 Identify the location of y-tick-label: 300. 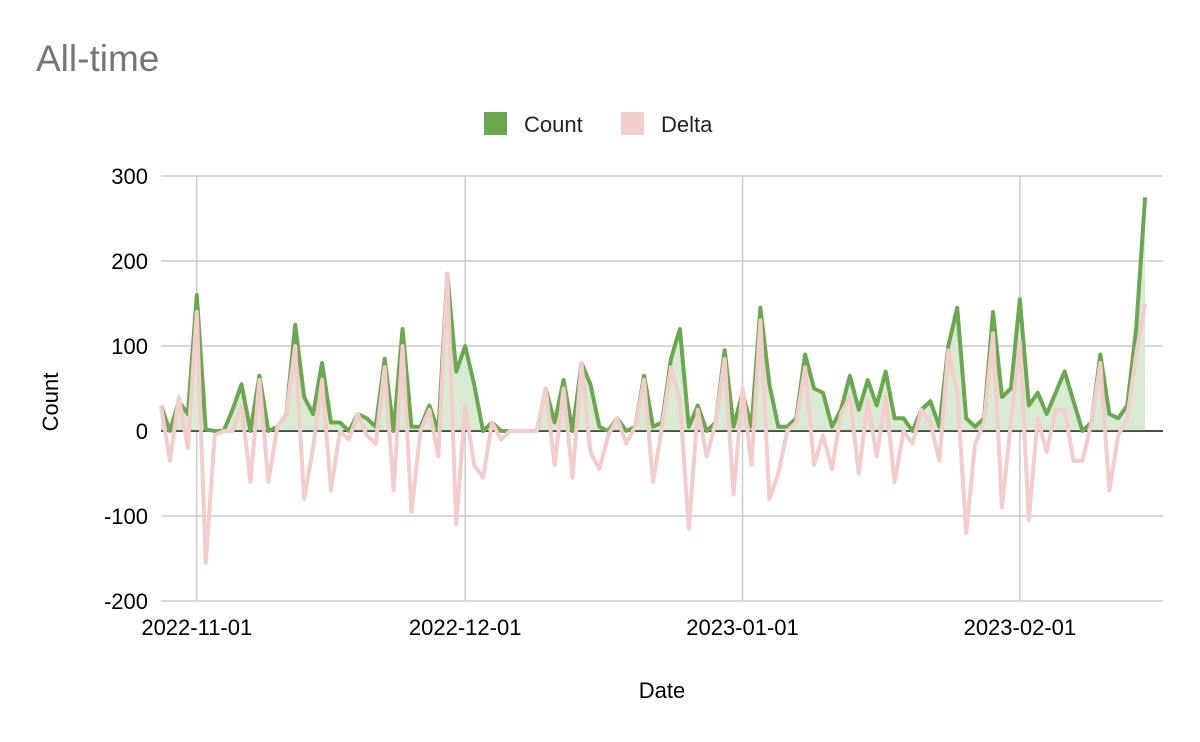
(129, 176).